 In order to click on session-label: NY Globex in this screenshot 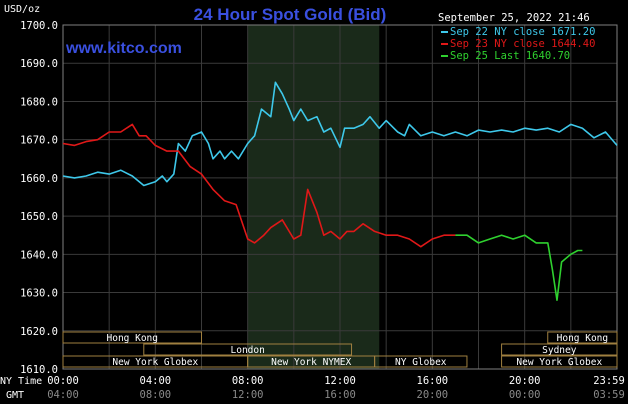, I will do `click(421, 362)`.